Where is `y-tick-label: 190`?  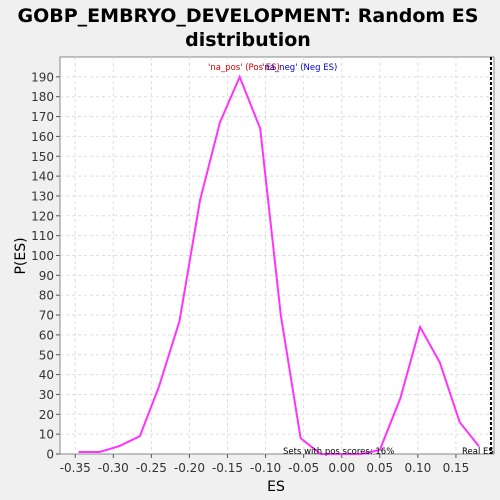
y-tick-label: 190 is located at coordinates (42, 77).